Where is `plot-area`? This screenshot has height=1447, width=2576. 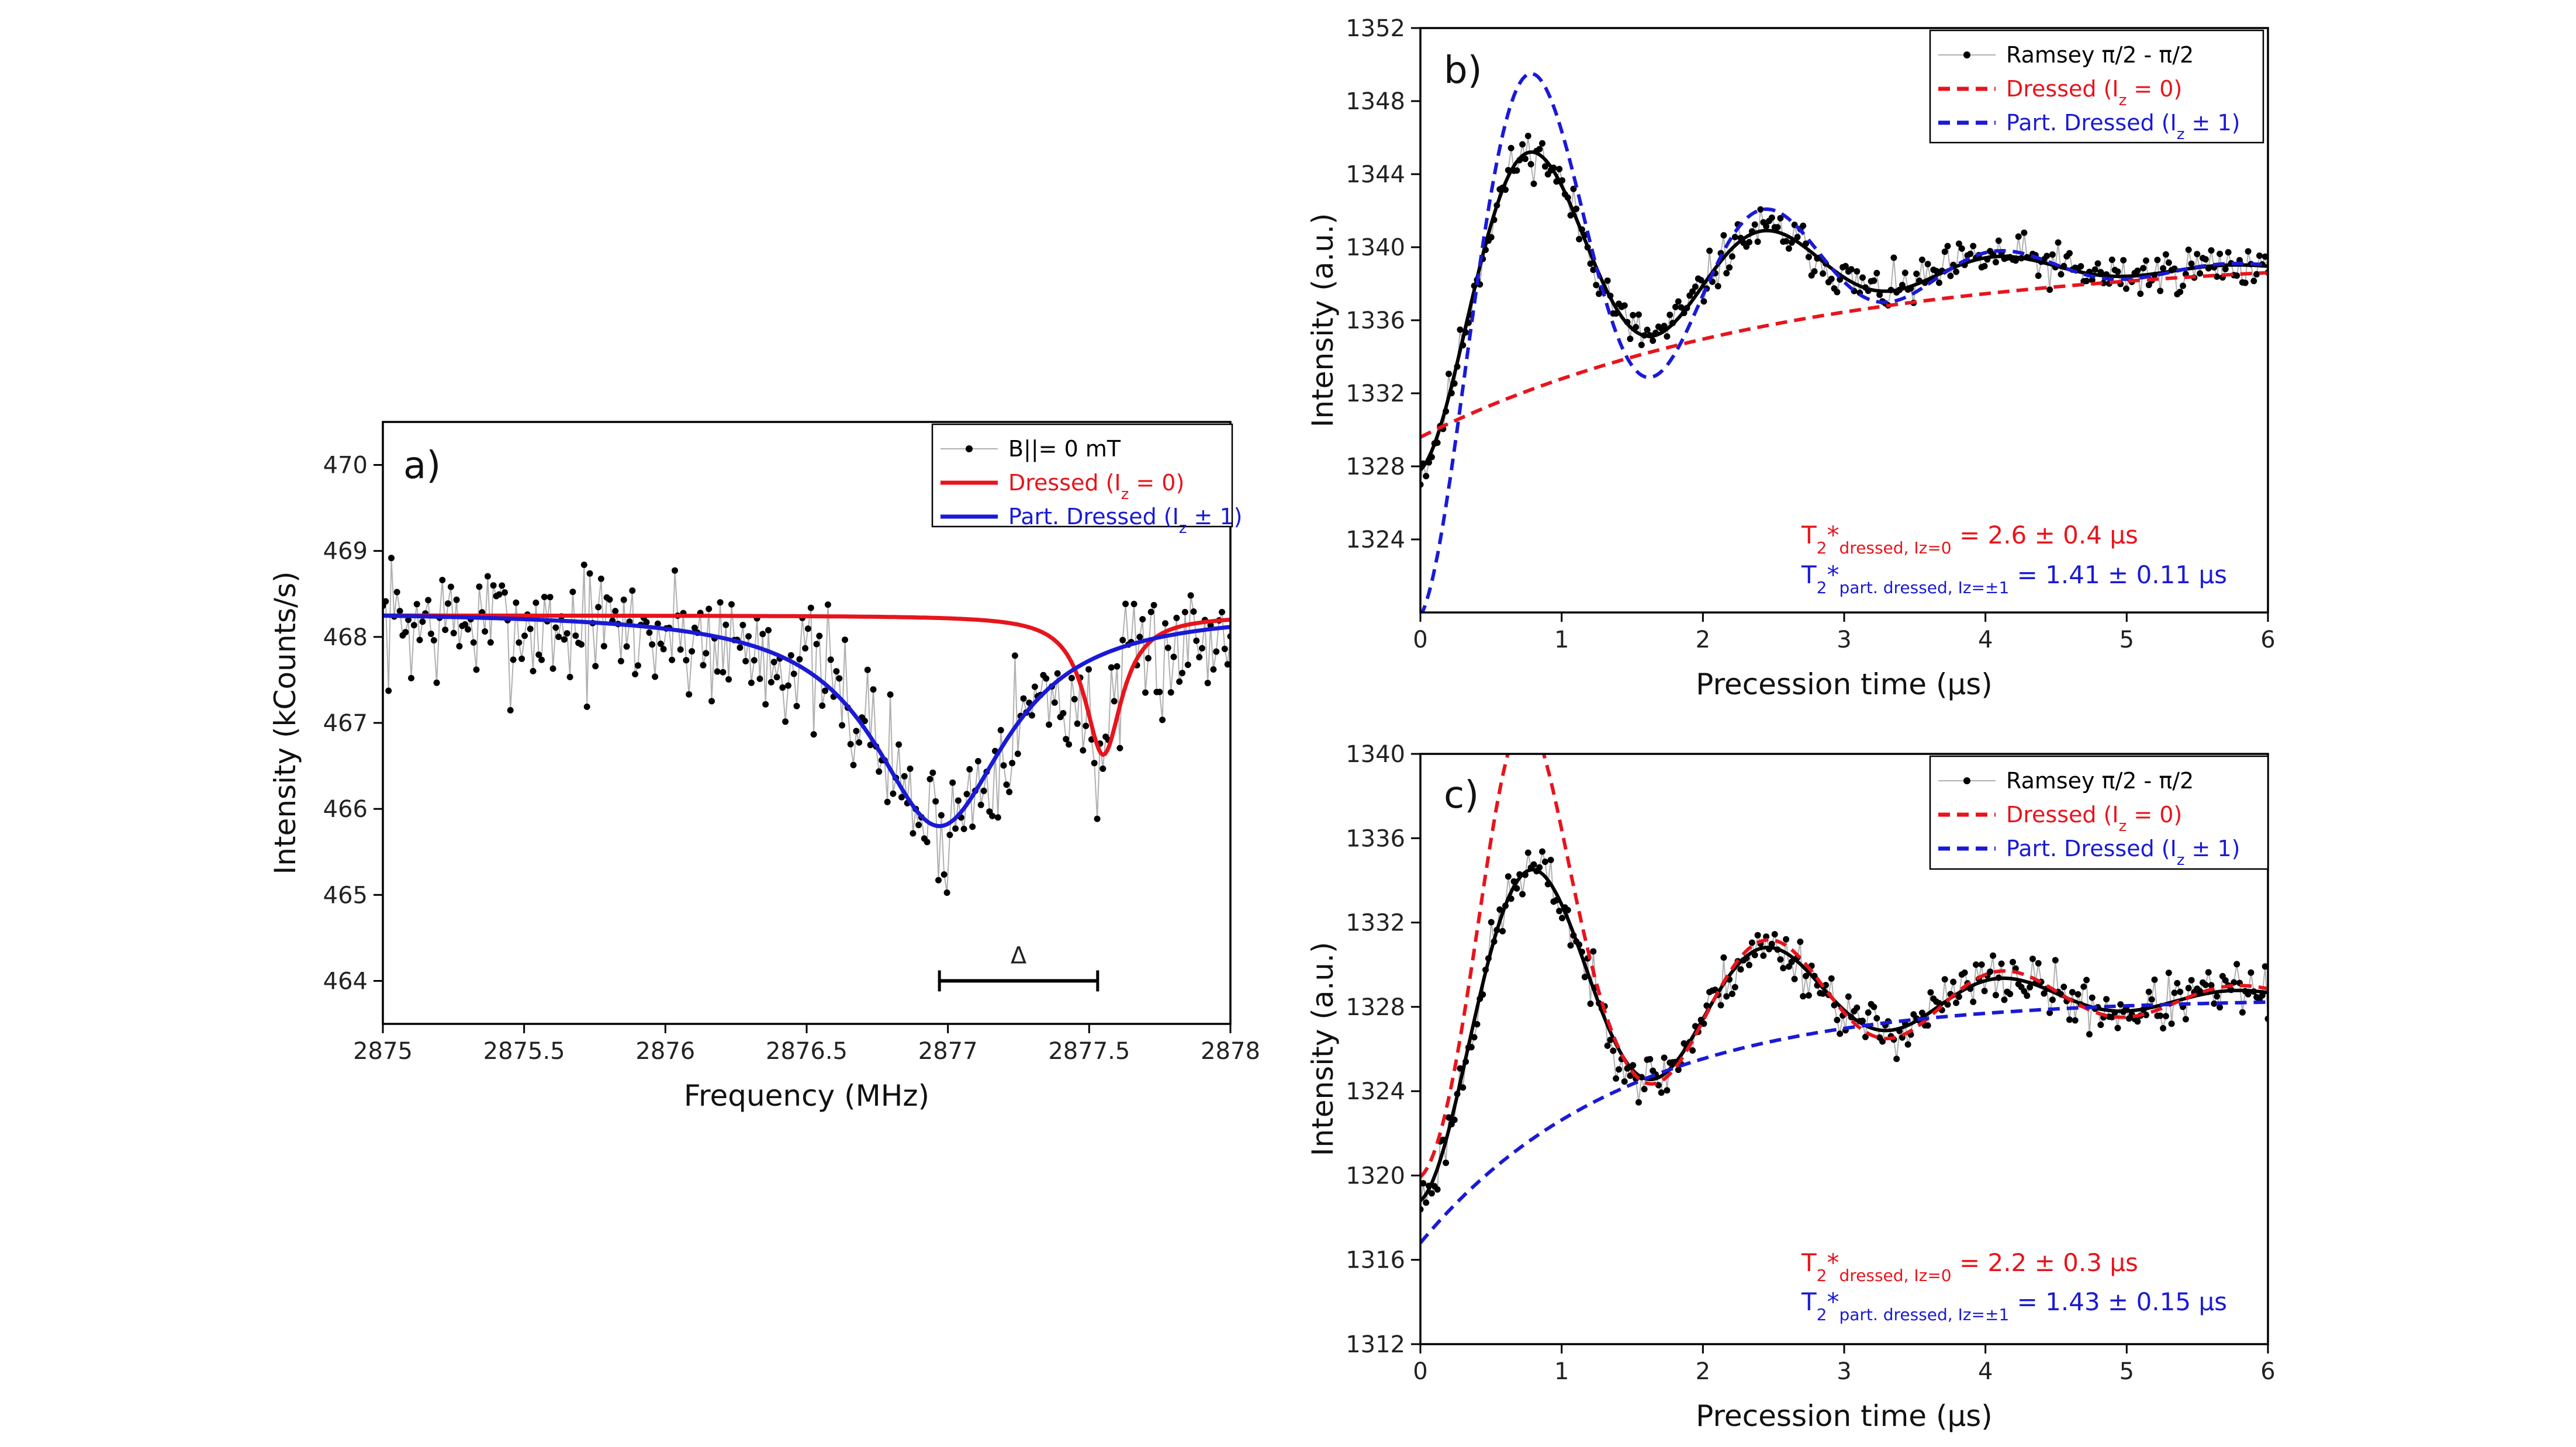 plot-area is located at coordinates (1844, 999).